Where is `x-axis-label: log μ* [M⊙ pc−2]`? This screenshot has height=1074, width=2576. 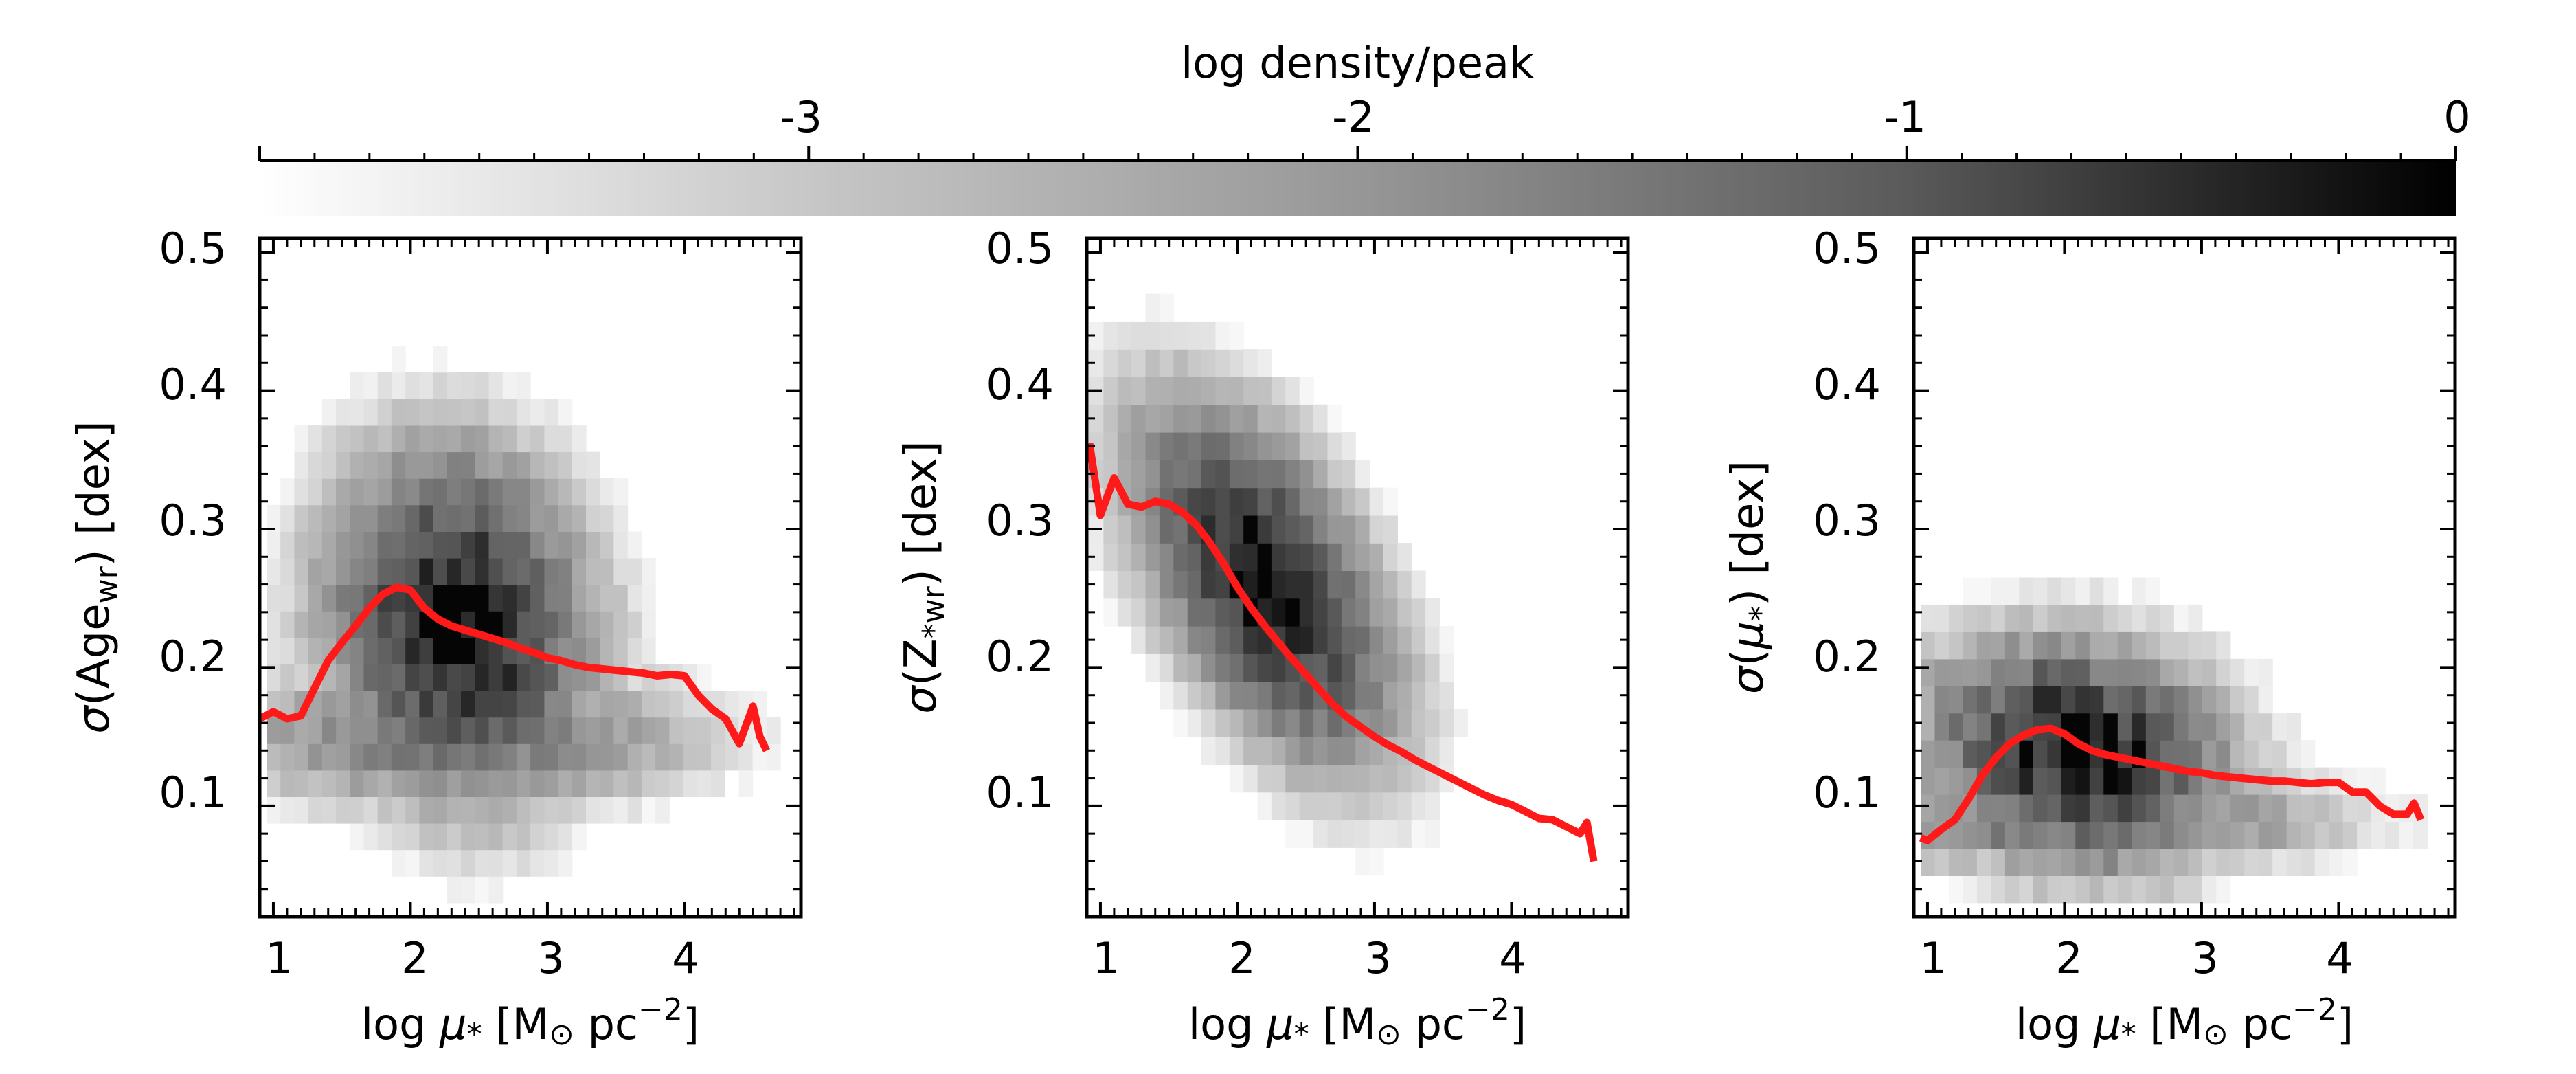
x-axis-label: log μ* [M⊙ pc−2] is located at coordinates (530, 1022).